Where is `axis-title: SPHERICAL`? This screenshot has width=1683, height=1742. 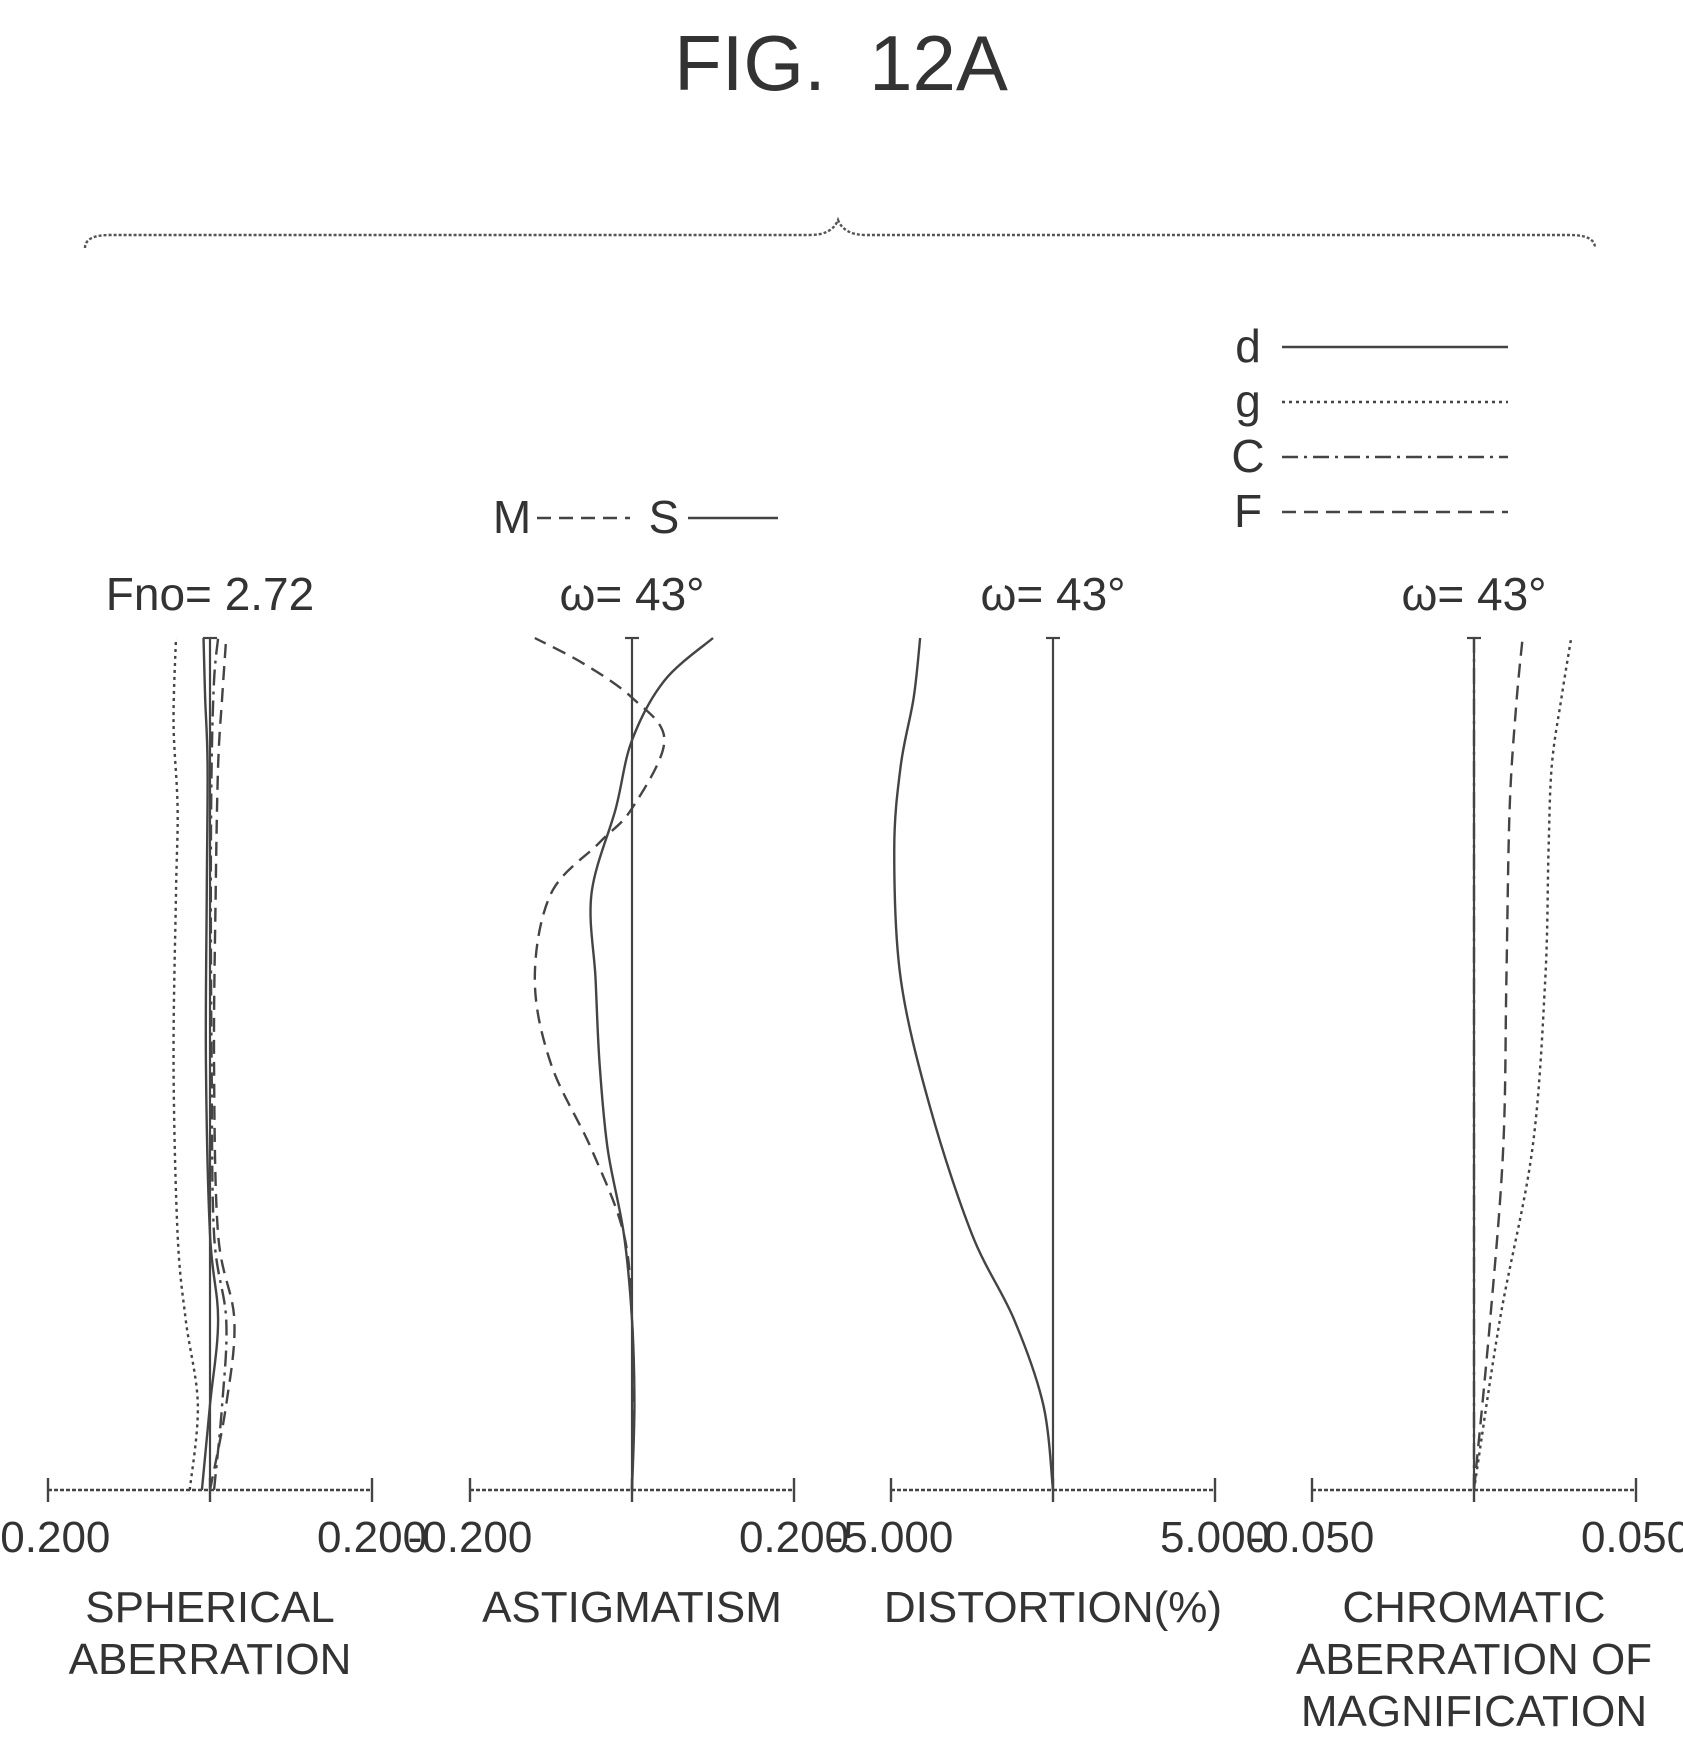 axis-title: SPHERICAL is located at coordinates (209, 1607).